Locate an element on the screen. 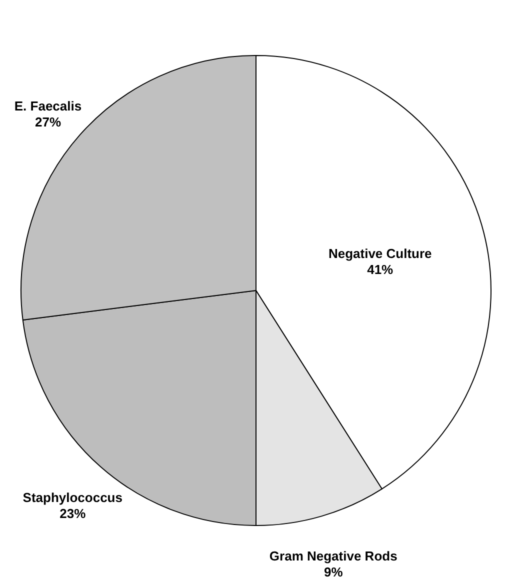 This screenshot has height=581, width=512. data-label: 41% is located at coordinates (380, 270).